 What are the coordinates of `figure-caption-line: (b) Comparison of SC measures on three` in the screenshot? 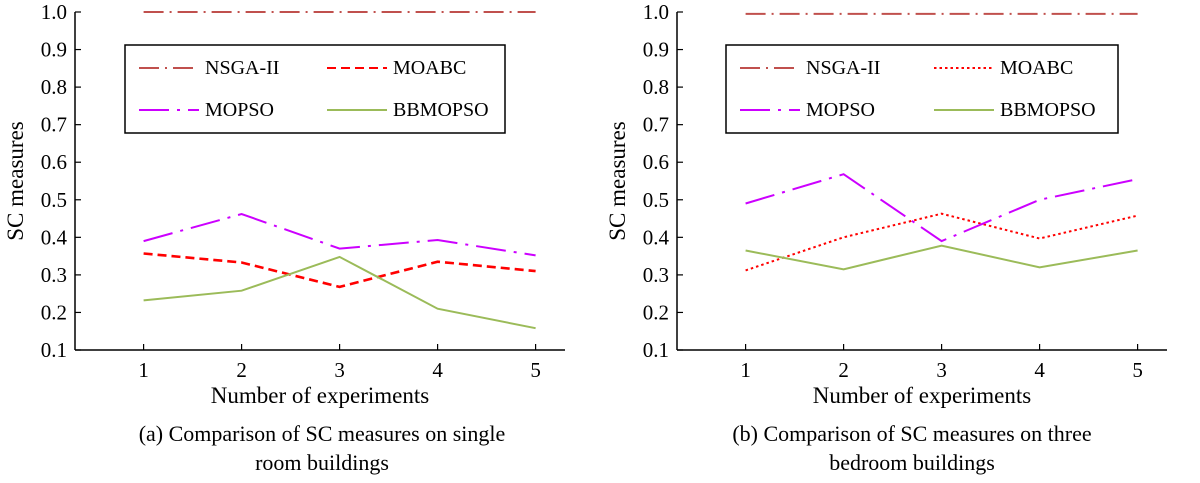 It's located at (911, 433).